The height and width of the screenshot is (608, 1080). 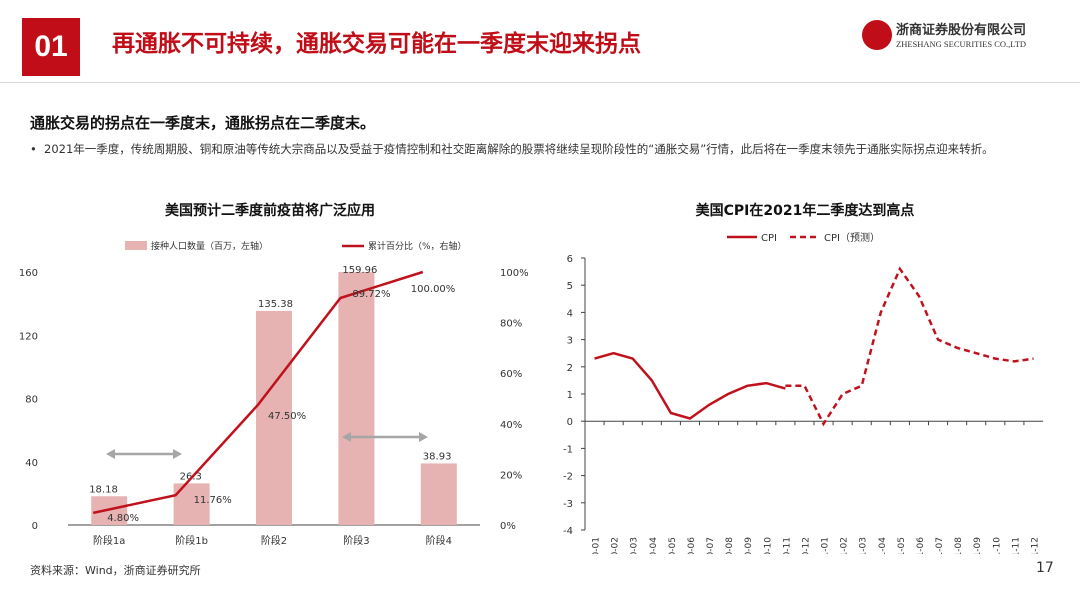 I want to click on x-tick-label: 2021-07, so click(x=940, y=545).